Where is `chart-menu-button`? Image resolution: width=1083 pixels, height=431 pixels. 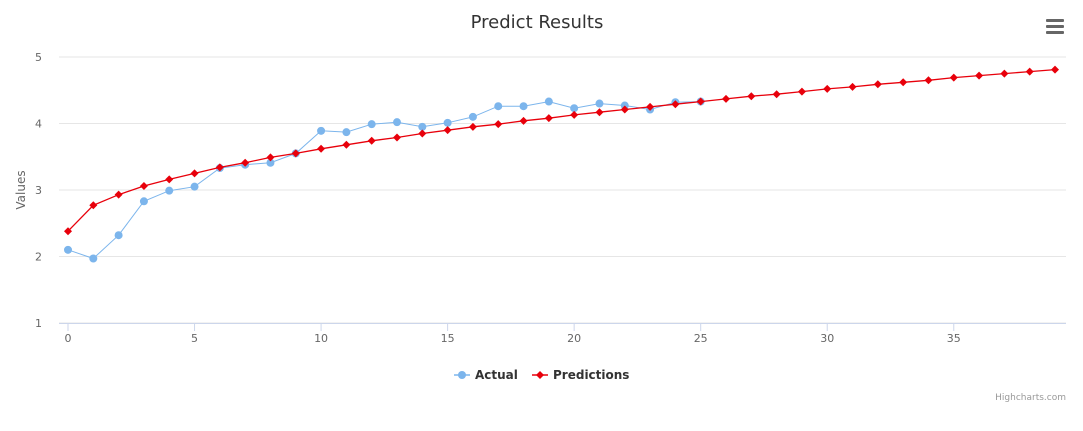
chart-menu-button is located at coordinates (1055, 26).